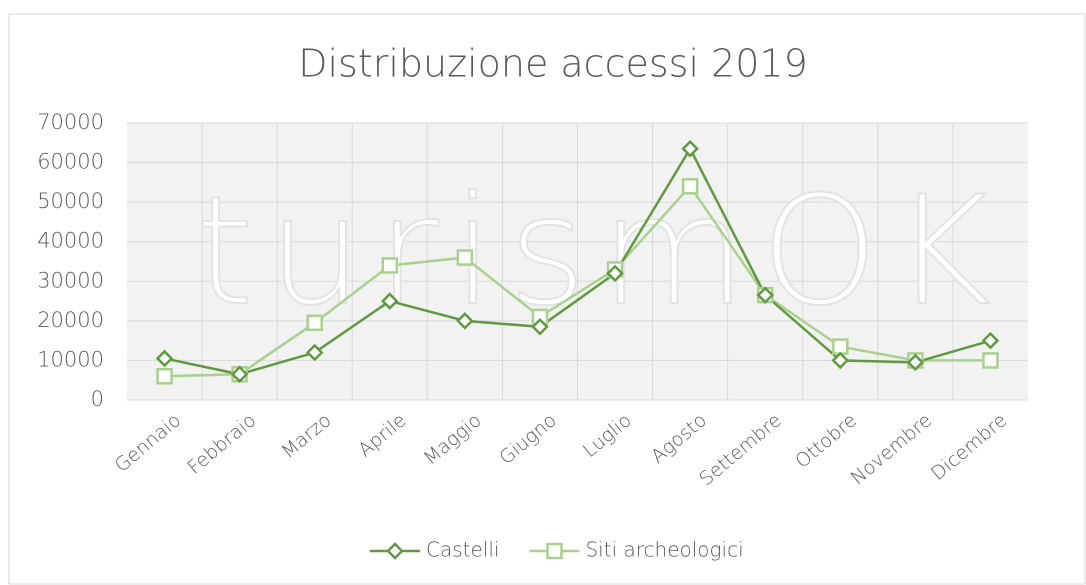  What do you see at coordinates (70, 201) in the screenshot?
I see `y-tick-label: 50000` at bounding box center [70, 201].